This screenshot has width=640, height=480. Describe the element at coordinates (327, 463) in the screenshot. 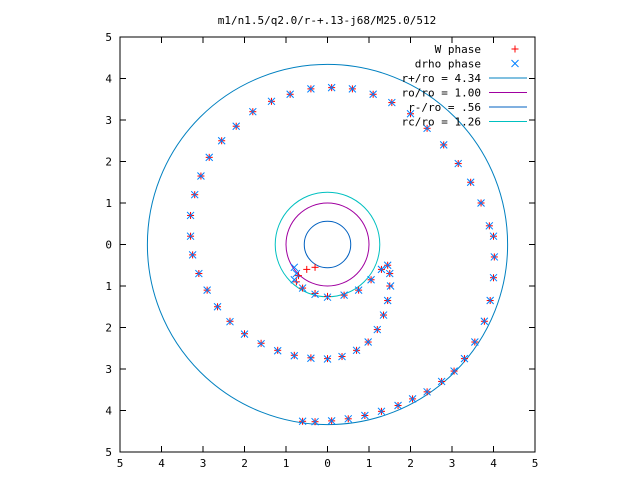

I see `x-tick-label: 0` at that location.